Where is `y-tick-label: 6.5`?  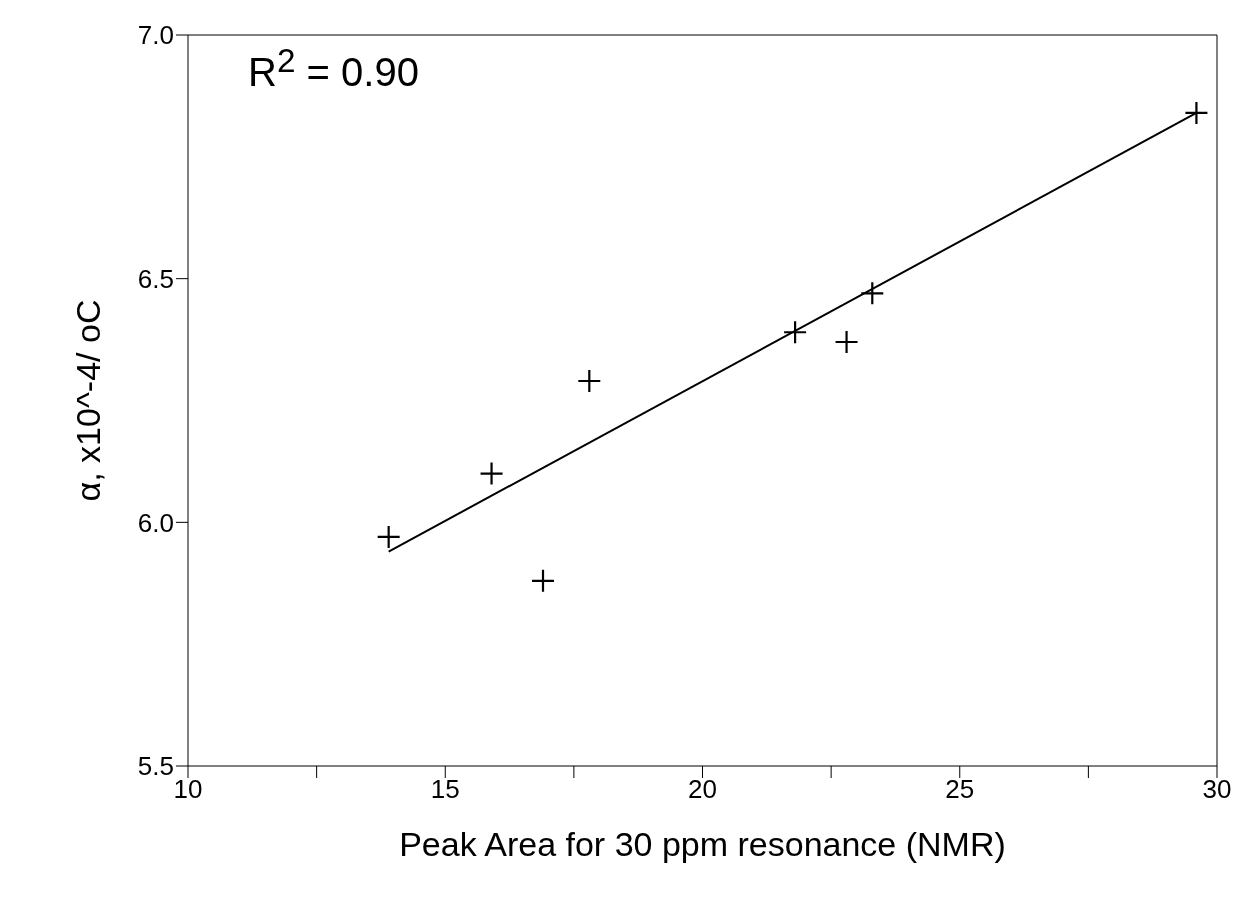
y-tick-label: 6.5 is located at coordinates (155, 278).